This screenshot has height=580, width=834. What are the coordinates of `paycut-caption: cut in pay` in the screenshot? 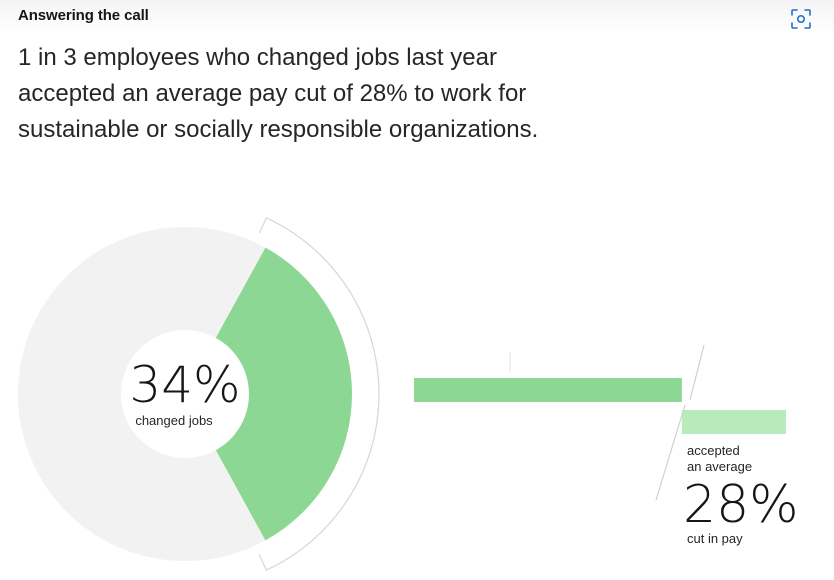 It's located at (715, 538).